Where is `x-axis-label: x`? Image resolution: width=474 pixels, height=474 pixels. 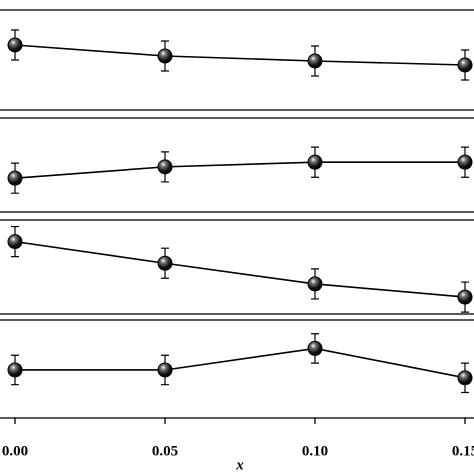 x-axis-label: x is located at coordinates (239, 465).